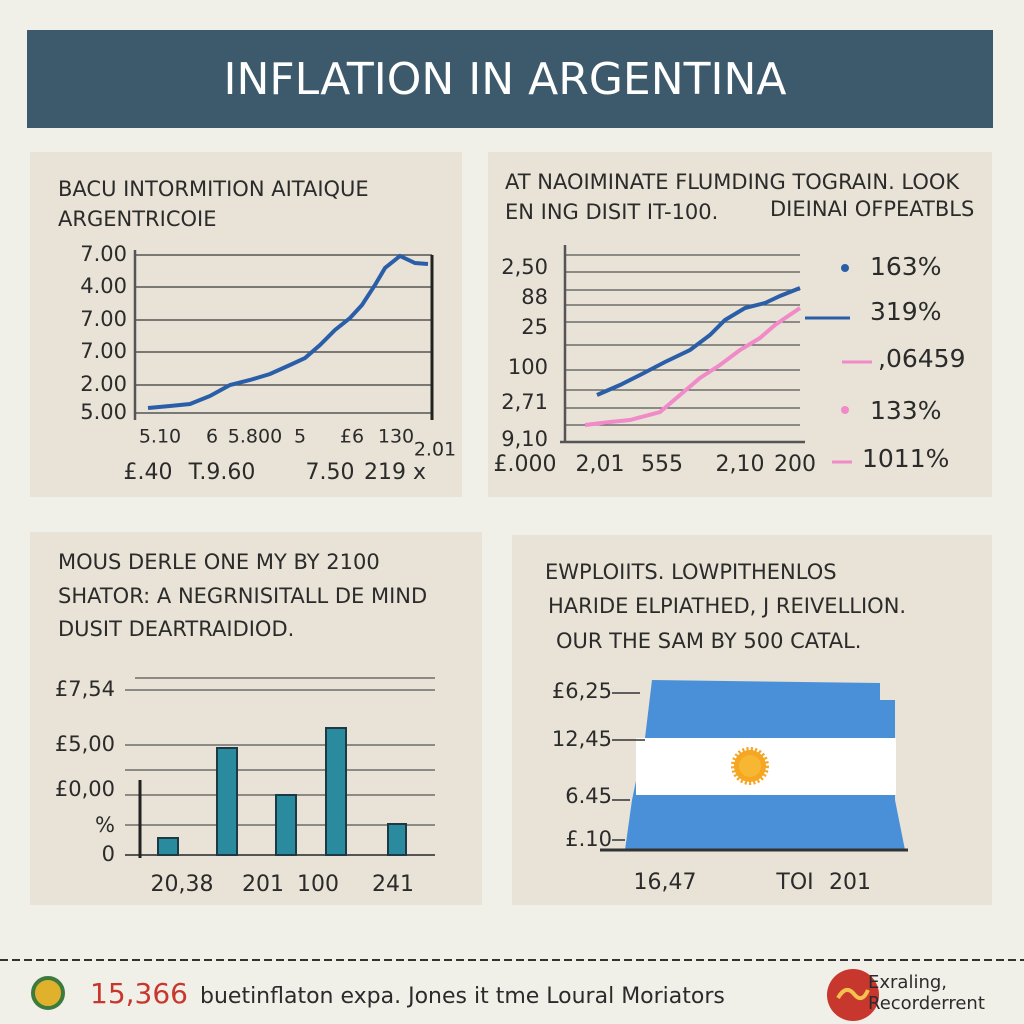 This screenshot has height=1024, width=1024. Describe the element at coordinates (255, 437) in the screenshot. I see `x-tick-label: 5.800` at that location.